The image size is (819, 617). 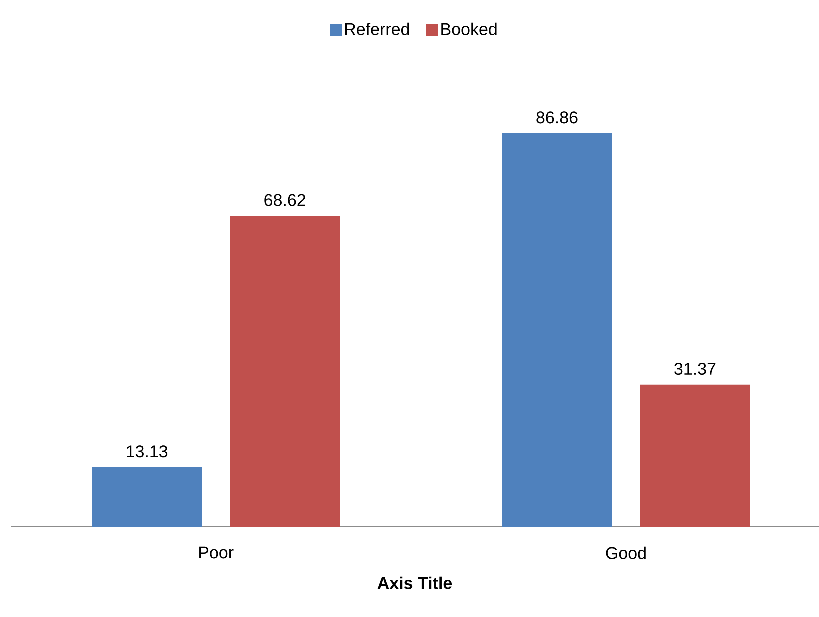 I want to click on x-axis-title: Axis Title, so click(x=415, y=583).